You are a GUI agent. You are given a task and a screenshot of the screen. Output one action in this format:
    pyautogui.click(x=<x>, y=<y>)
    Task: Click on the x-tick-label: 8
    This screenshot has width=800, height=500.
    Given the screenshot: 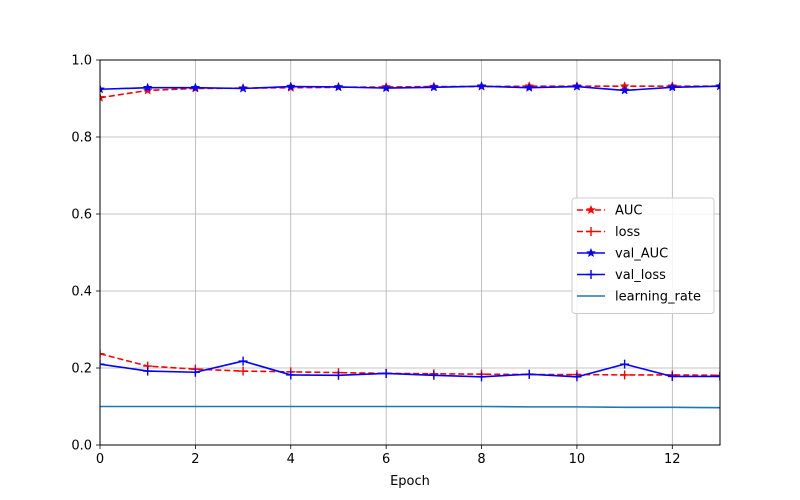 What is the action you would take?
    pyautogui.click(x=481, y=459)
    